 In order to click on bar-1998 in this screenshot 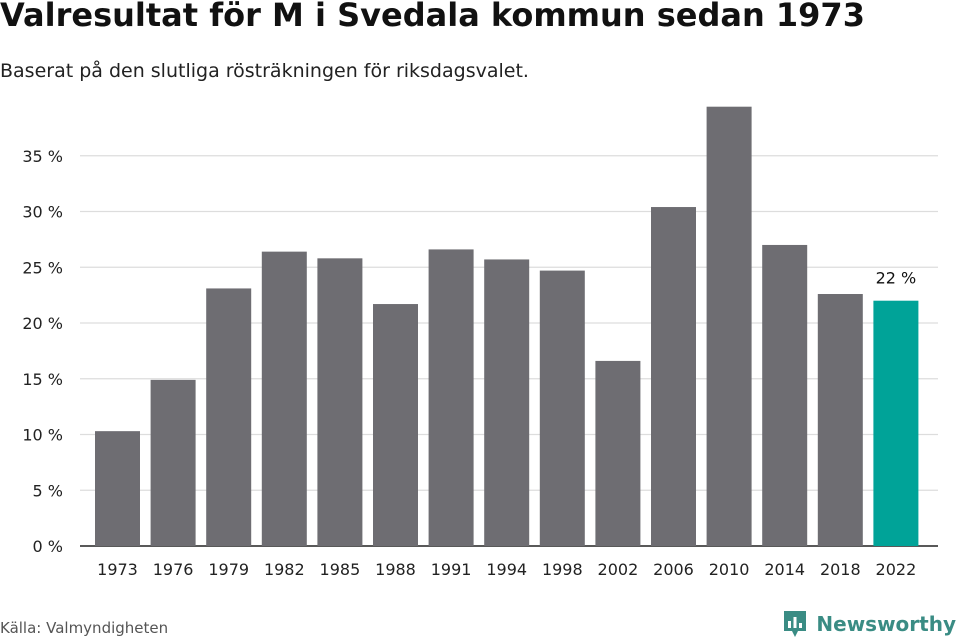, I will do `click(562, 408)`.